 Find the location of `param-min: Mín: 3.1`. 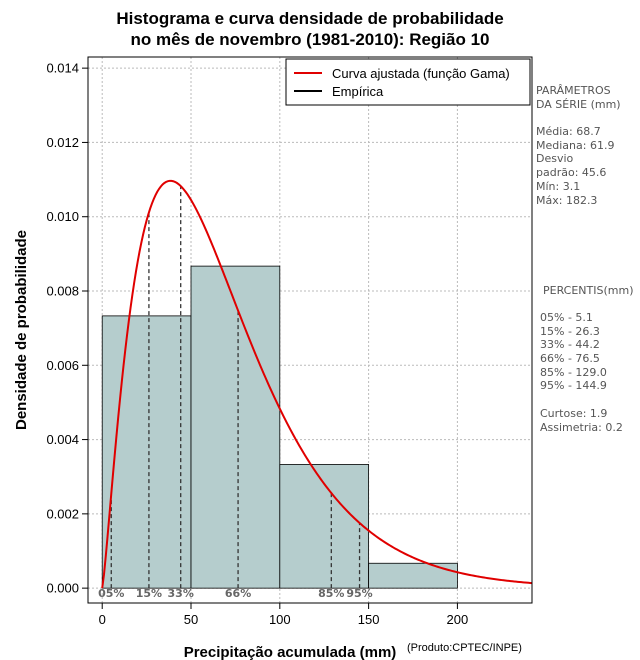

param-min: Mín: 3.1 is located at coordinates (558, 186).